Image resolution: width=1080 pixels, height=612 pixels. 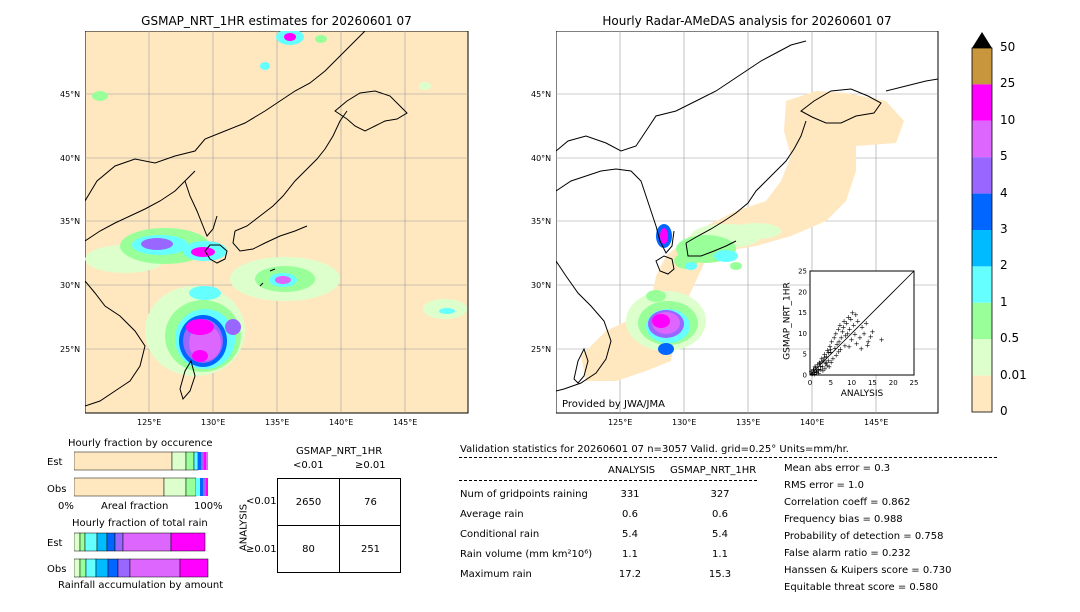 I want to click on right-lat-label-35: 35°N, so click(x=541, y=221).